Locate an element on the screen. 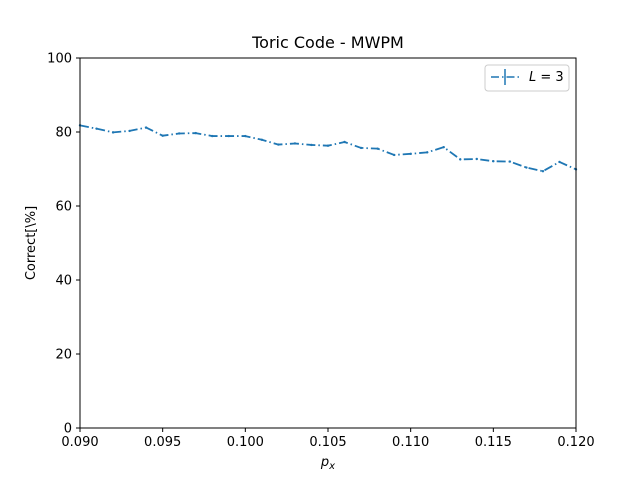 Image resolution: width=640 pixels, height=480 pixels. x-tick-label: 0.100 is located at coordinates (245, 442).